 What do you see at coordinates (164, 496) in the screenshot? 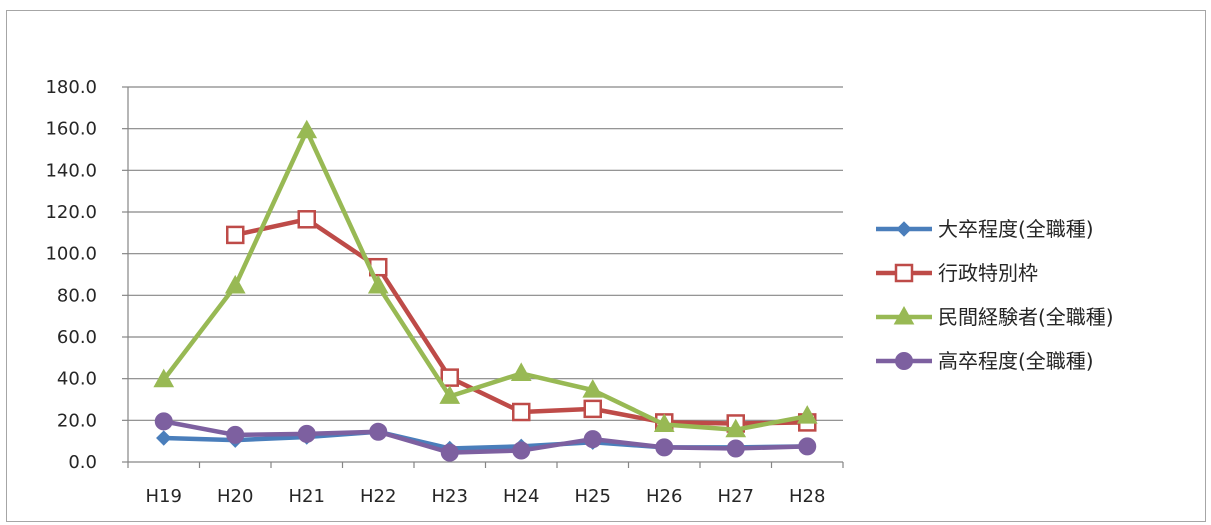
I see `x-tick-label: H19` at bounding box center [164, 496].